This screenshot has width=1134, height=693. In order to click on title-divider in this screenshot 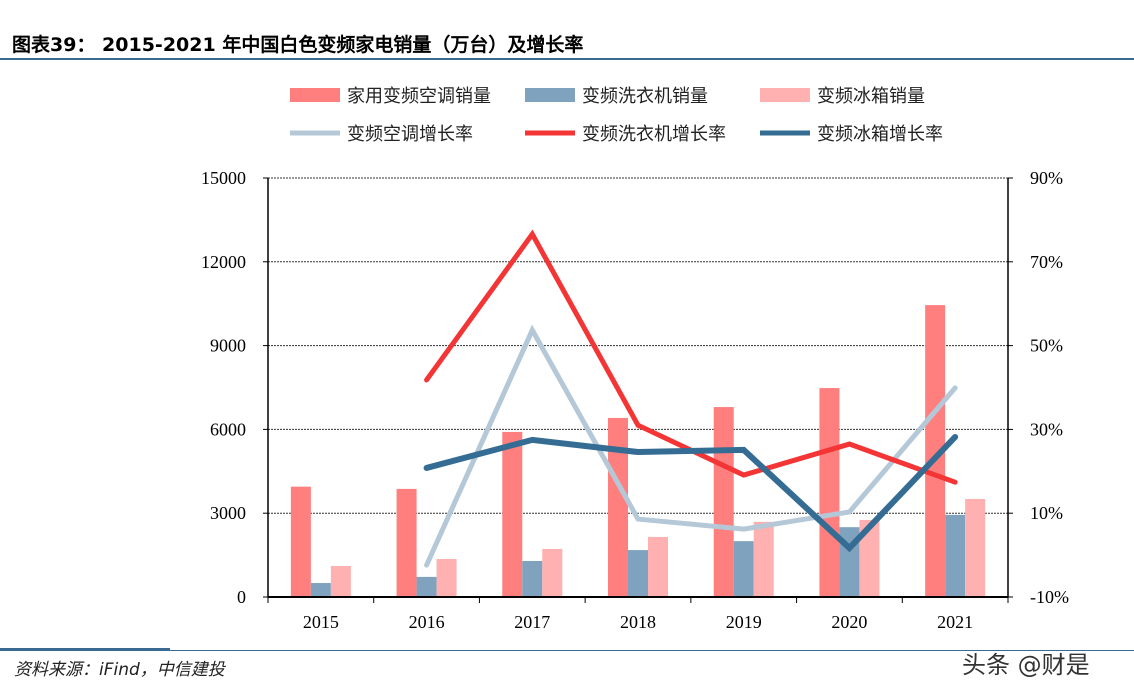, I will do `click(567, 59)`.